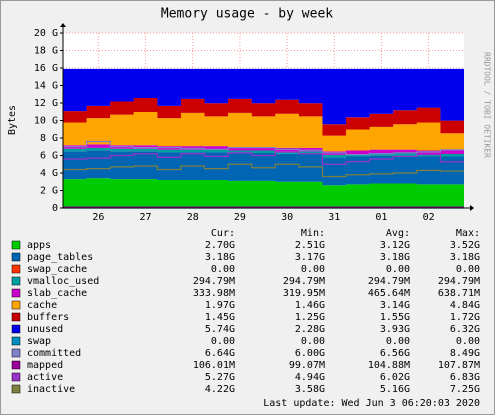  What do you see at coordinates (389, 365) in the screenshot?
I see `legend-stat: 104.88M` at bounding box center [389, 365].